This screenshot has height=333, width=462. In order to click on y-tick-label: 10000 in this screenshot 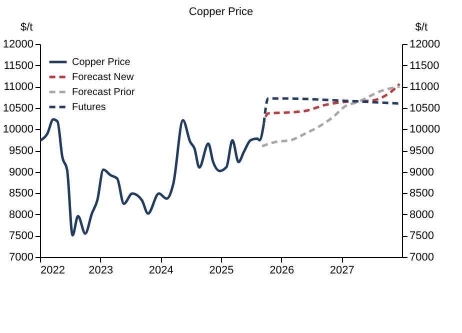, I will do `click(18, 130)`.